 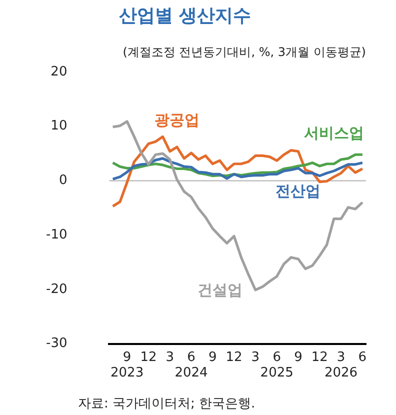 What do you see at coordinates (298, 191) in the screenshot?
I see `series-label: 전산업` at bounding box center [298, 191].